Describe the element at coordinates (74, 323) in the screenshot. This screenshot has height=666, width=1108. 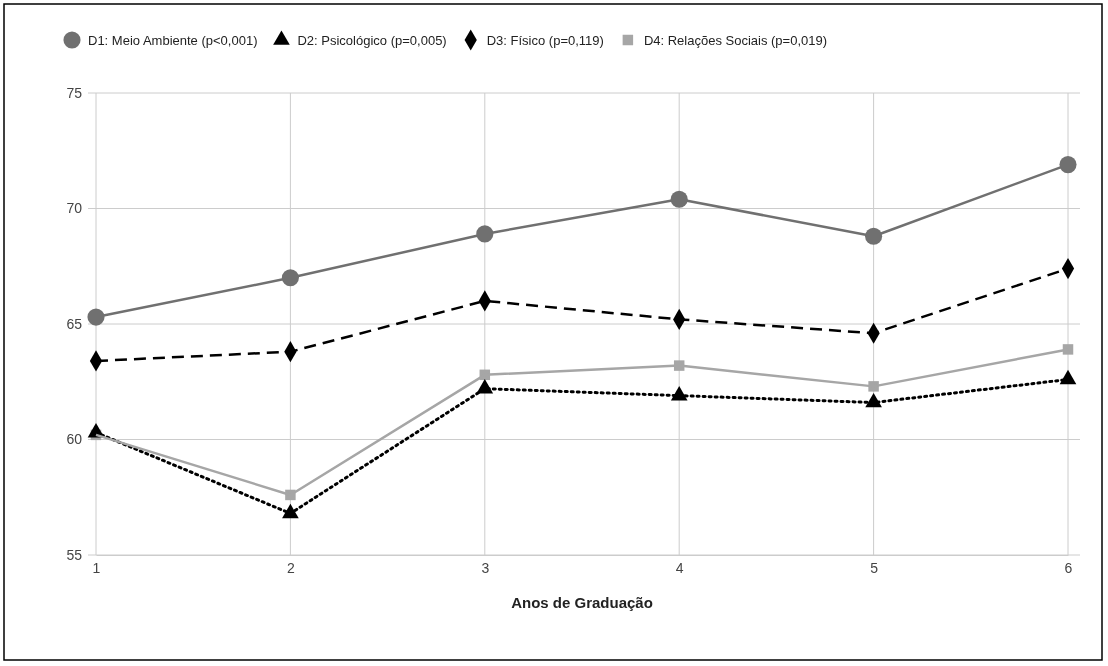
I see `y-tick-label: 65` at that location.